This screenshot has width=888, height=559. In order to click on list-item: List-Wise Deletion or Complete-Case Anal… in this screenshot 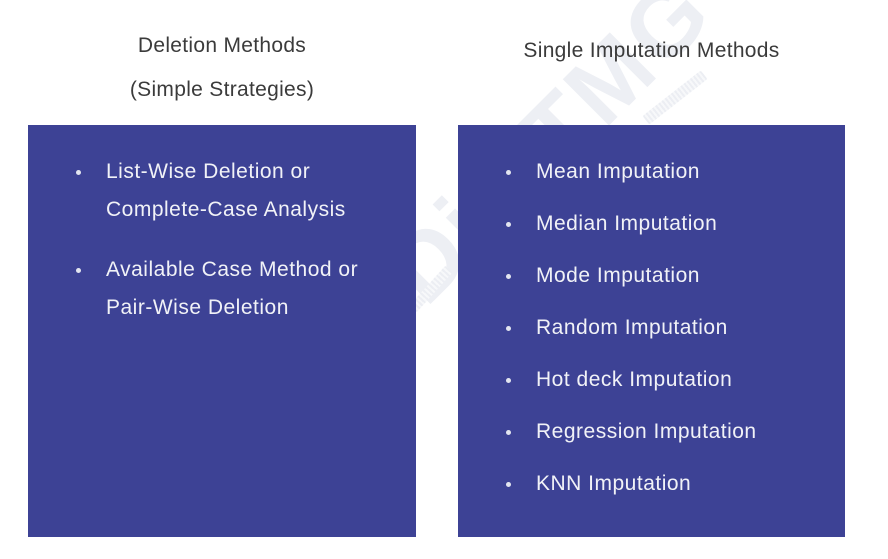, I will do `click(222, 191)`.